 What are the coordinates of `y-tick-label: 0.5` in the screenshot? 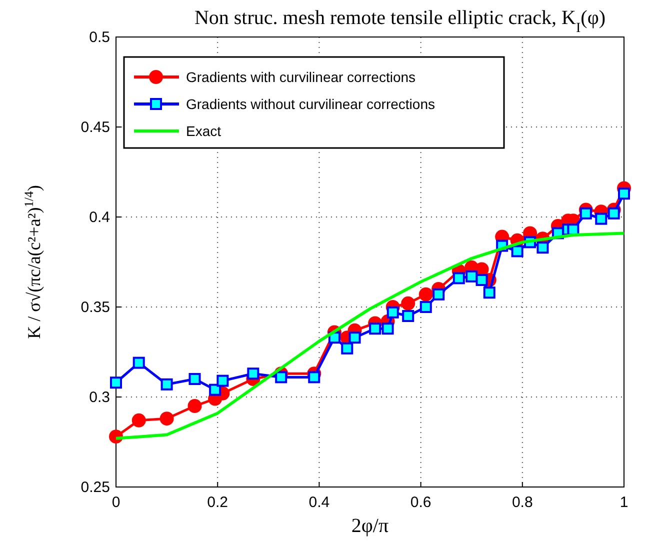 It's located at (99, 37).